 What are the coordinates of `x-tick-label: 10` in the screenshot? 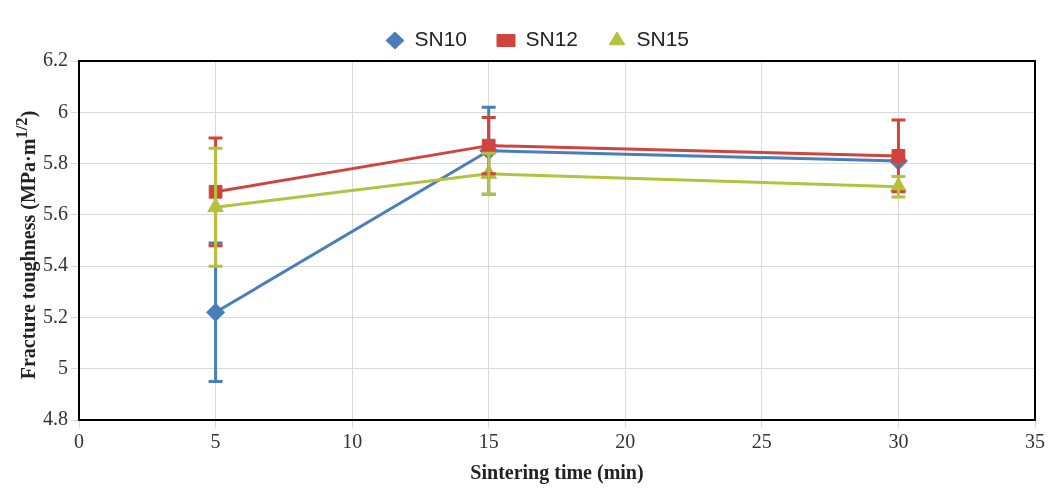 It's located at (352, 441).